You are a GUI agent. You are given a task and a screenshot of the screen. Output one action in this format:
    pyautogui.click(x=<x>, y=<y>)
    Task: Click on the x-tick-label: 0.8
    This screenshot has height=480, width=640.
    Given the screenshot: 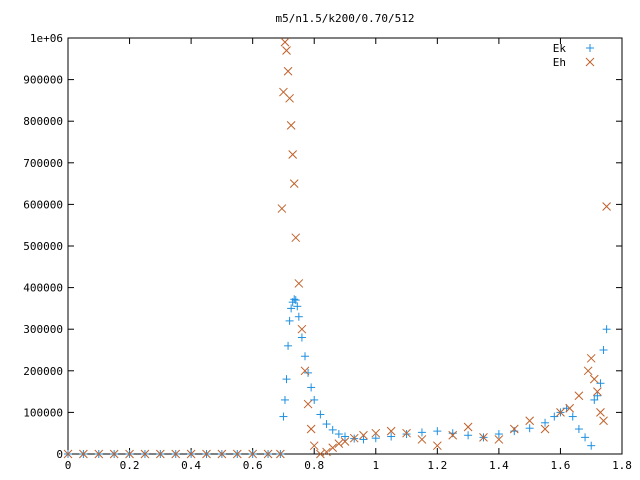 What is the action you would take?
    pyautogui.click(x=314, y=465)
    